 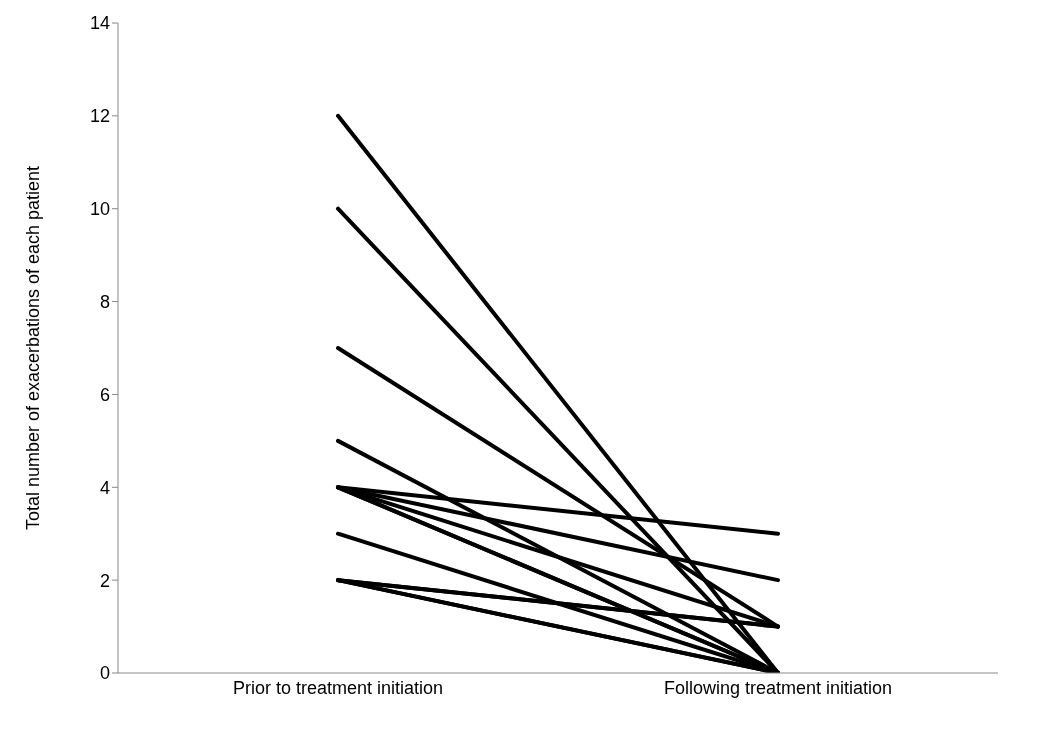 I want to click on y-tick-label: 12, so click(x=99, y=116).